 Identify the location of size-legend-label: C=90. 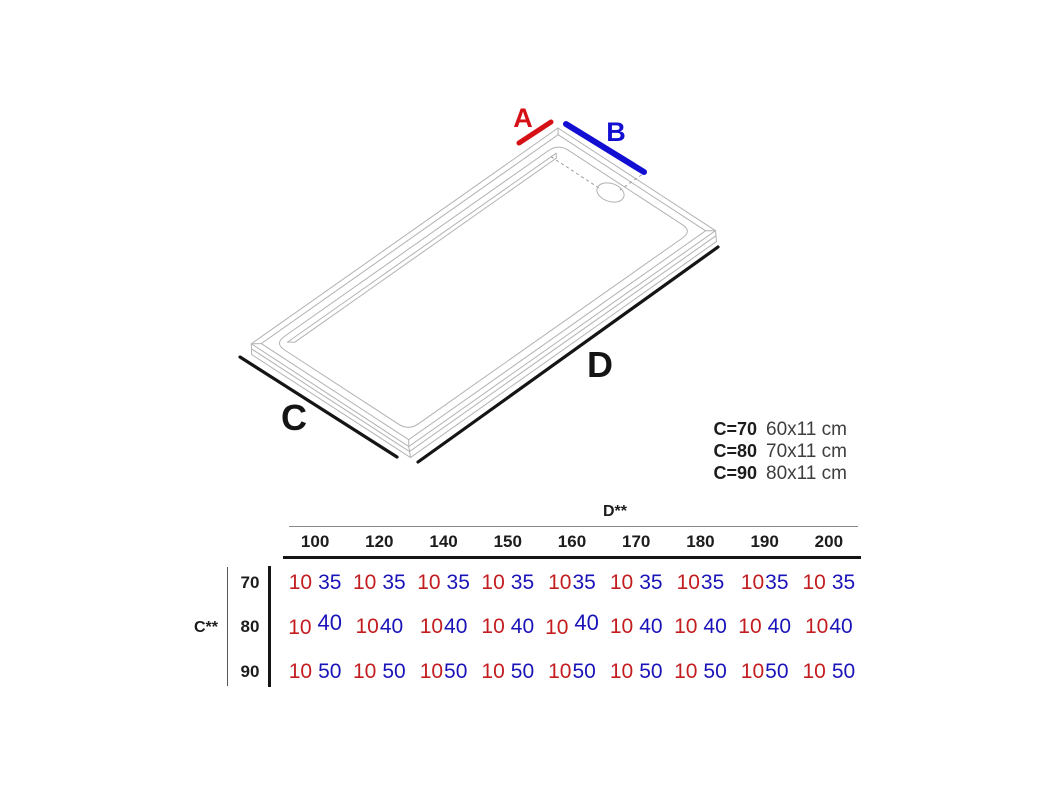
(735, 473).